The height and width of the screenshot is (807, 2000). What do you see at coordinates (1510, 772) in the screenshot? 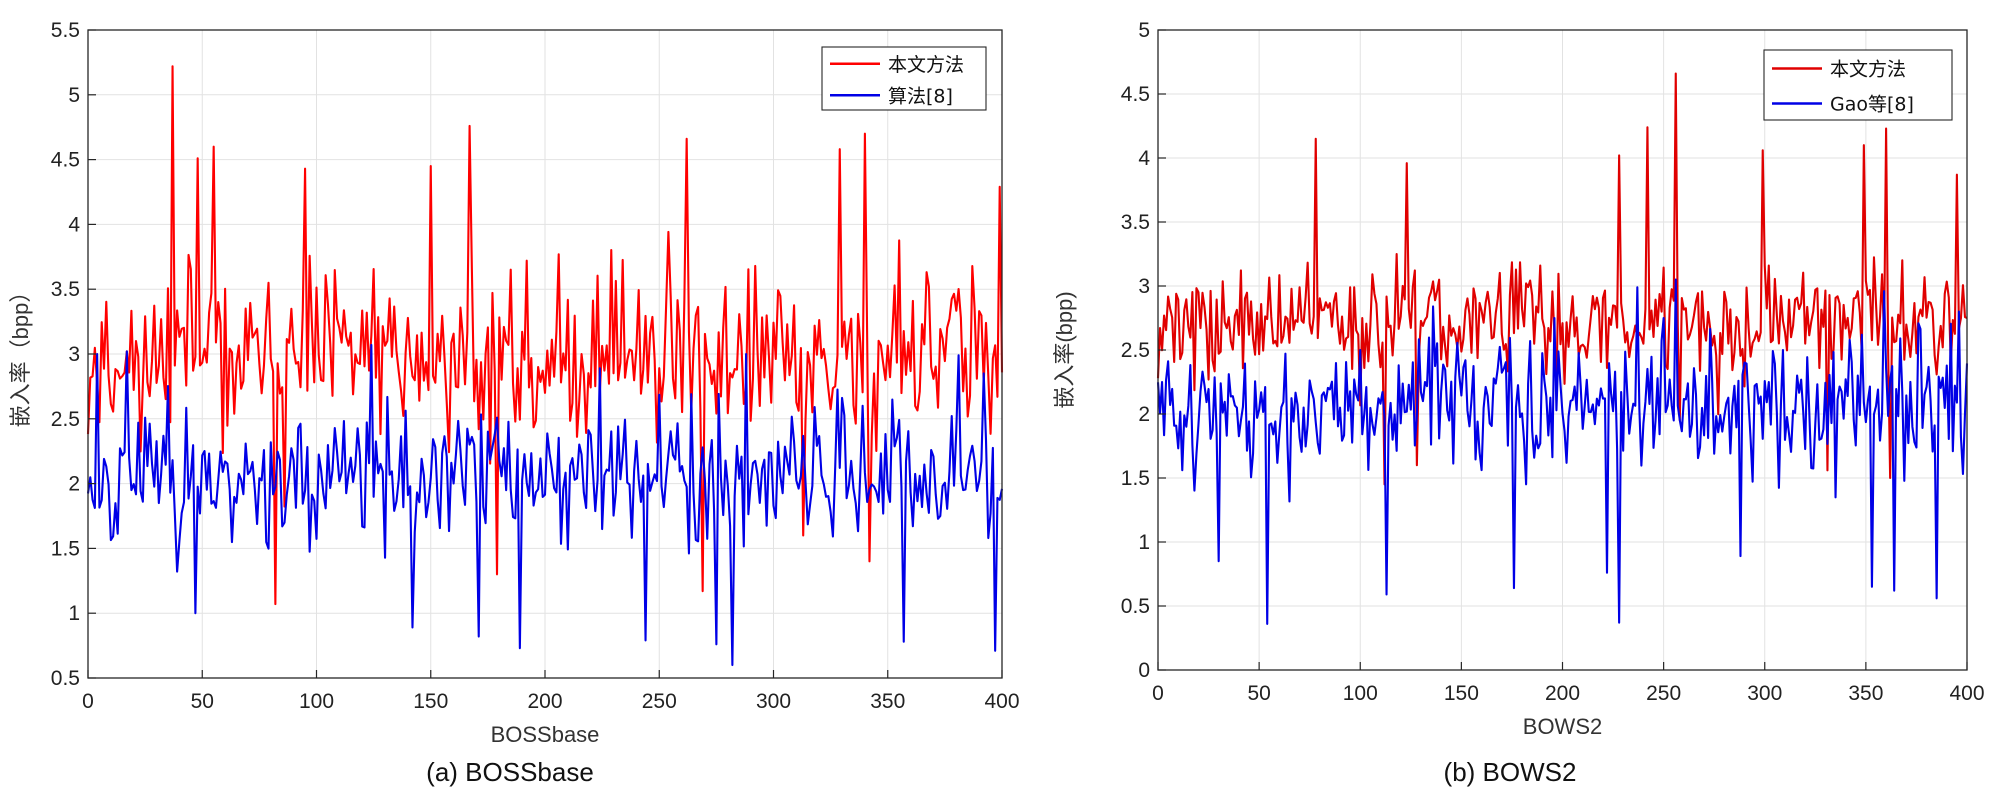
I see `chart-b-caption: (b) BOWS2` at bounding box center [1510, 772].